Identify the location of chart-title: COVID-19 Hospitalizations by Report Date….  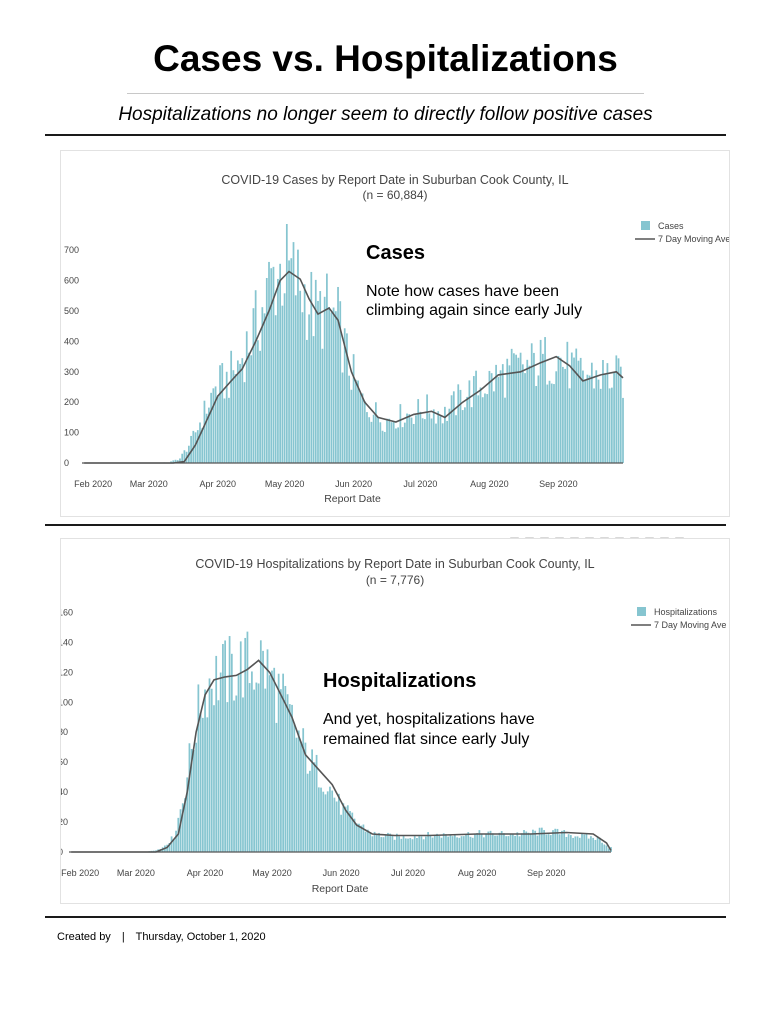
(394, 564).